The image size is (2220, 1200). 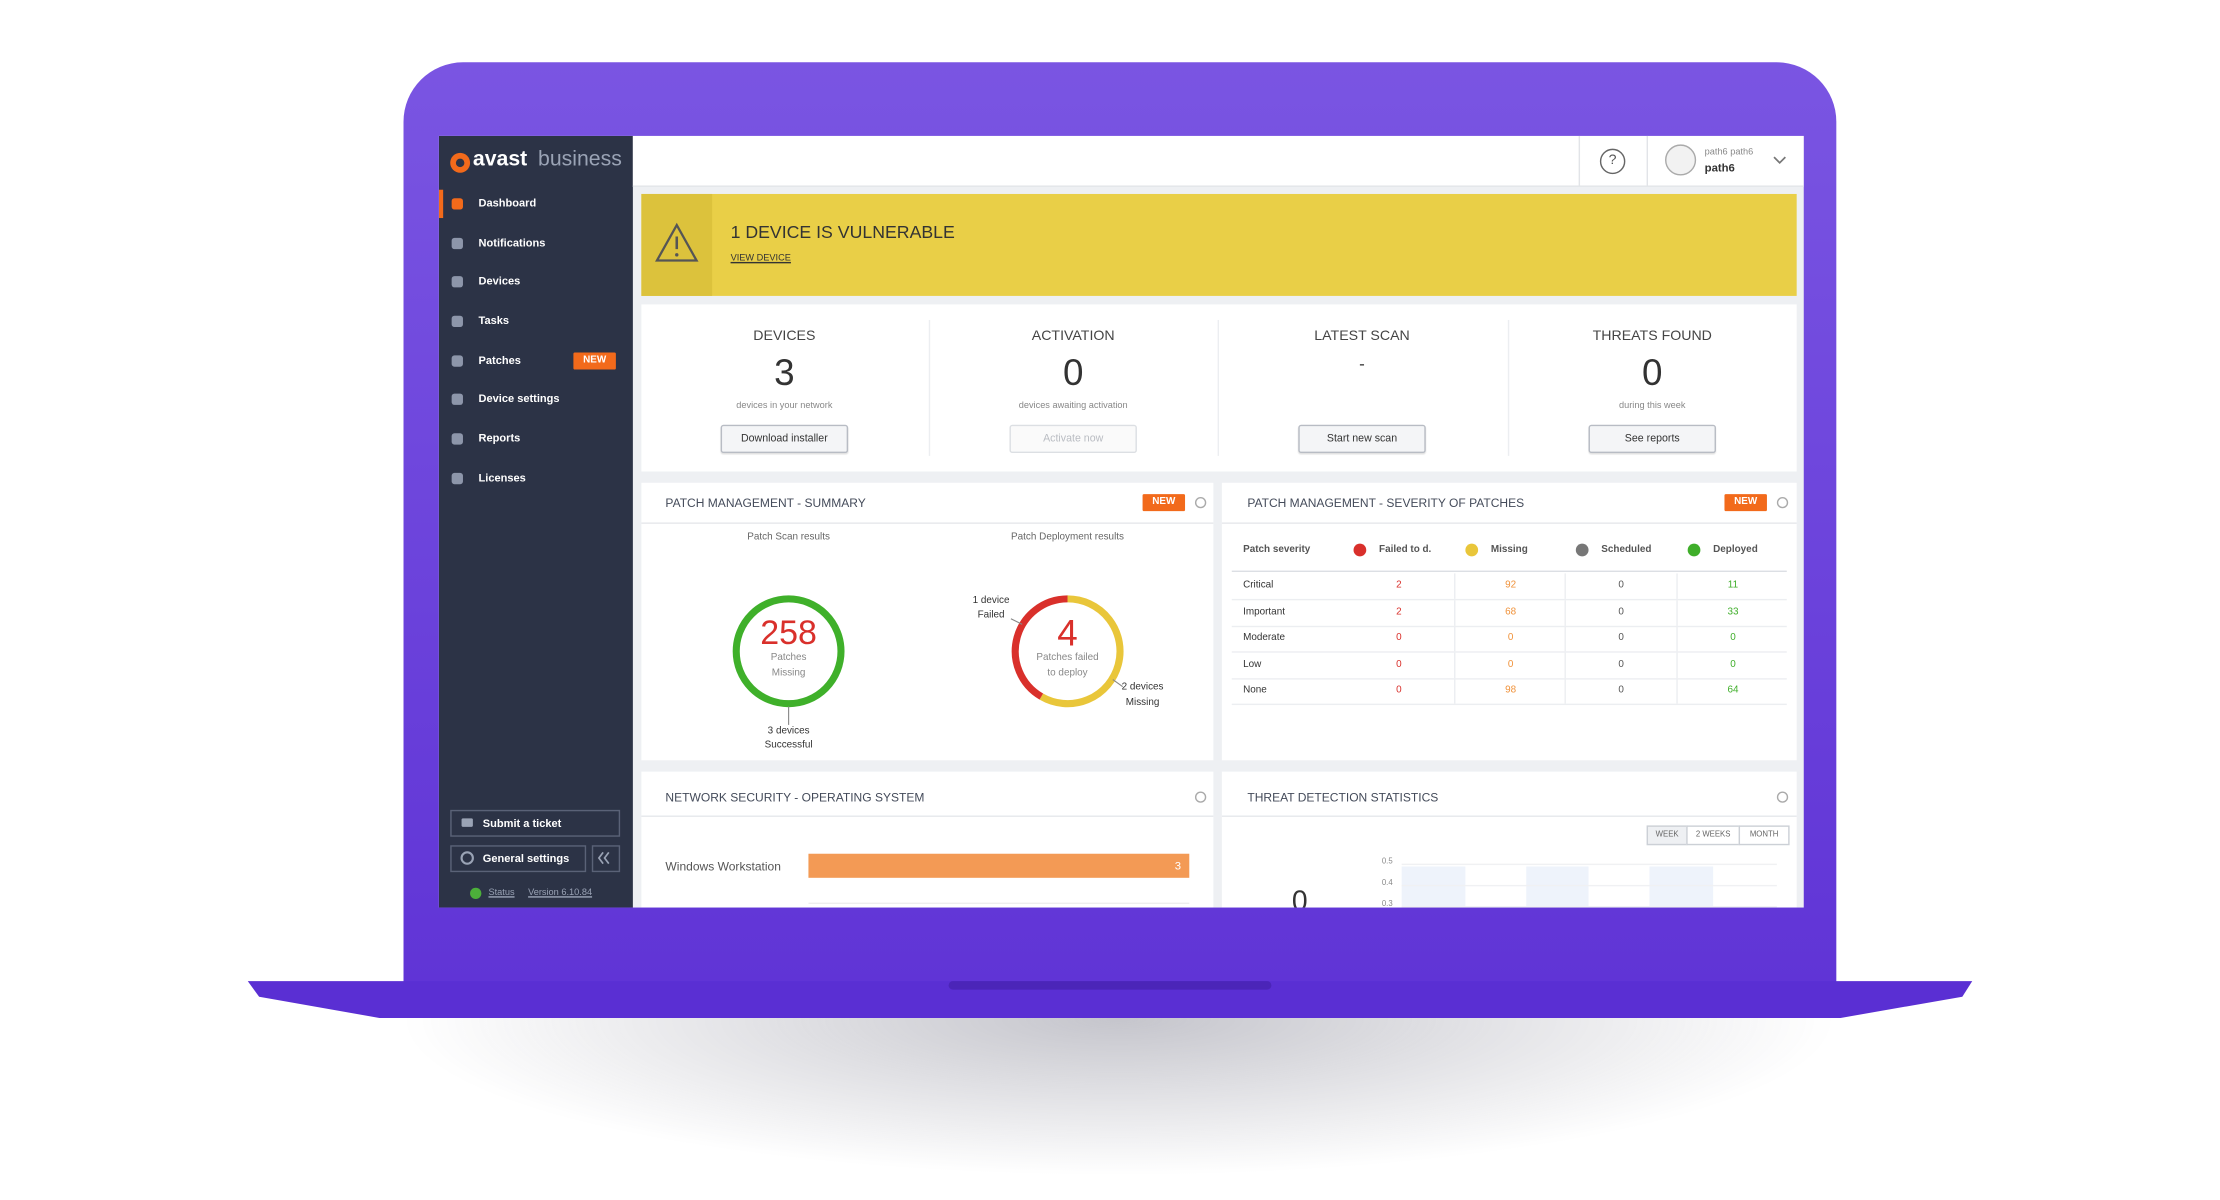 I want to click on missing-note: 2 devices, so click(x=1142, y=687).